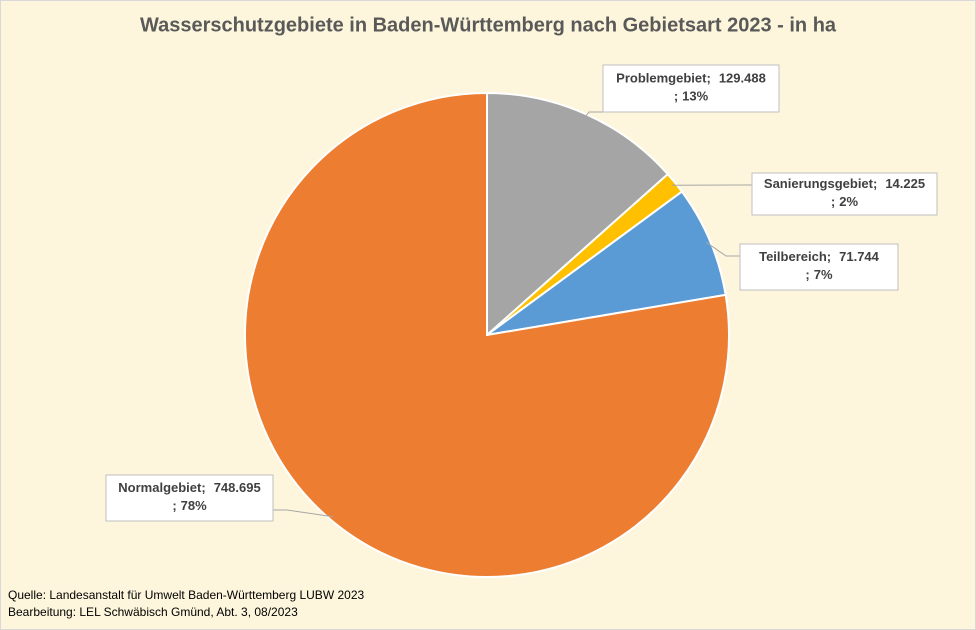 Image resolution: width=976 pixels, height=630 pixels. What do you see at coordinates (859, 256) in the screenshot?
I see `label-value: 71.744` at bounding box center [859, 256].